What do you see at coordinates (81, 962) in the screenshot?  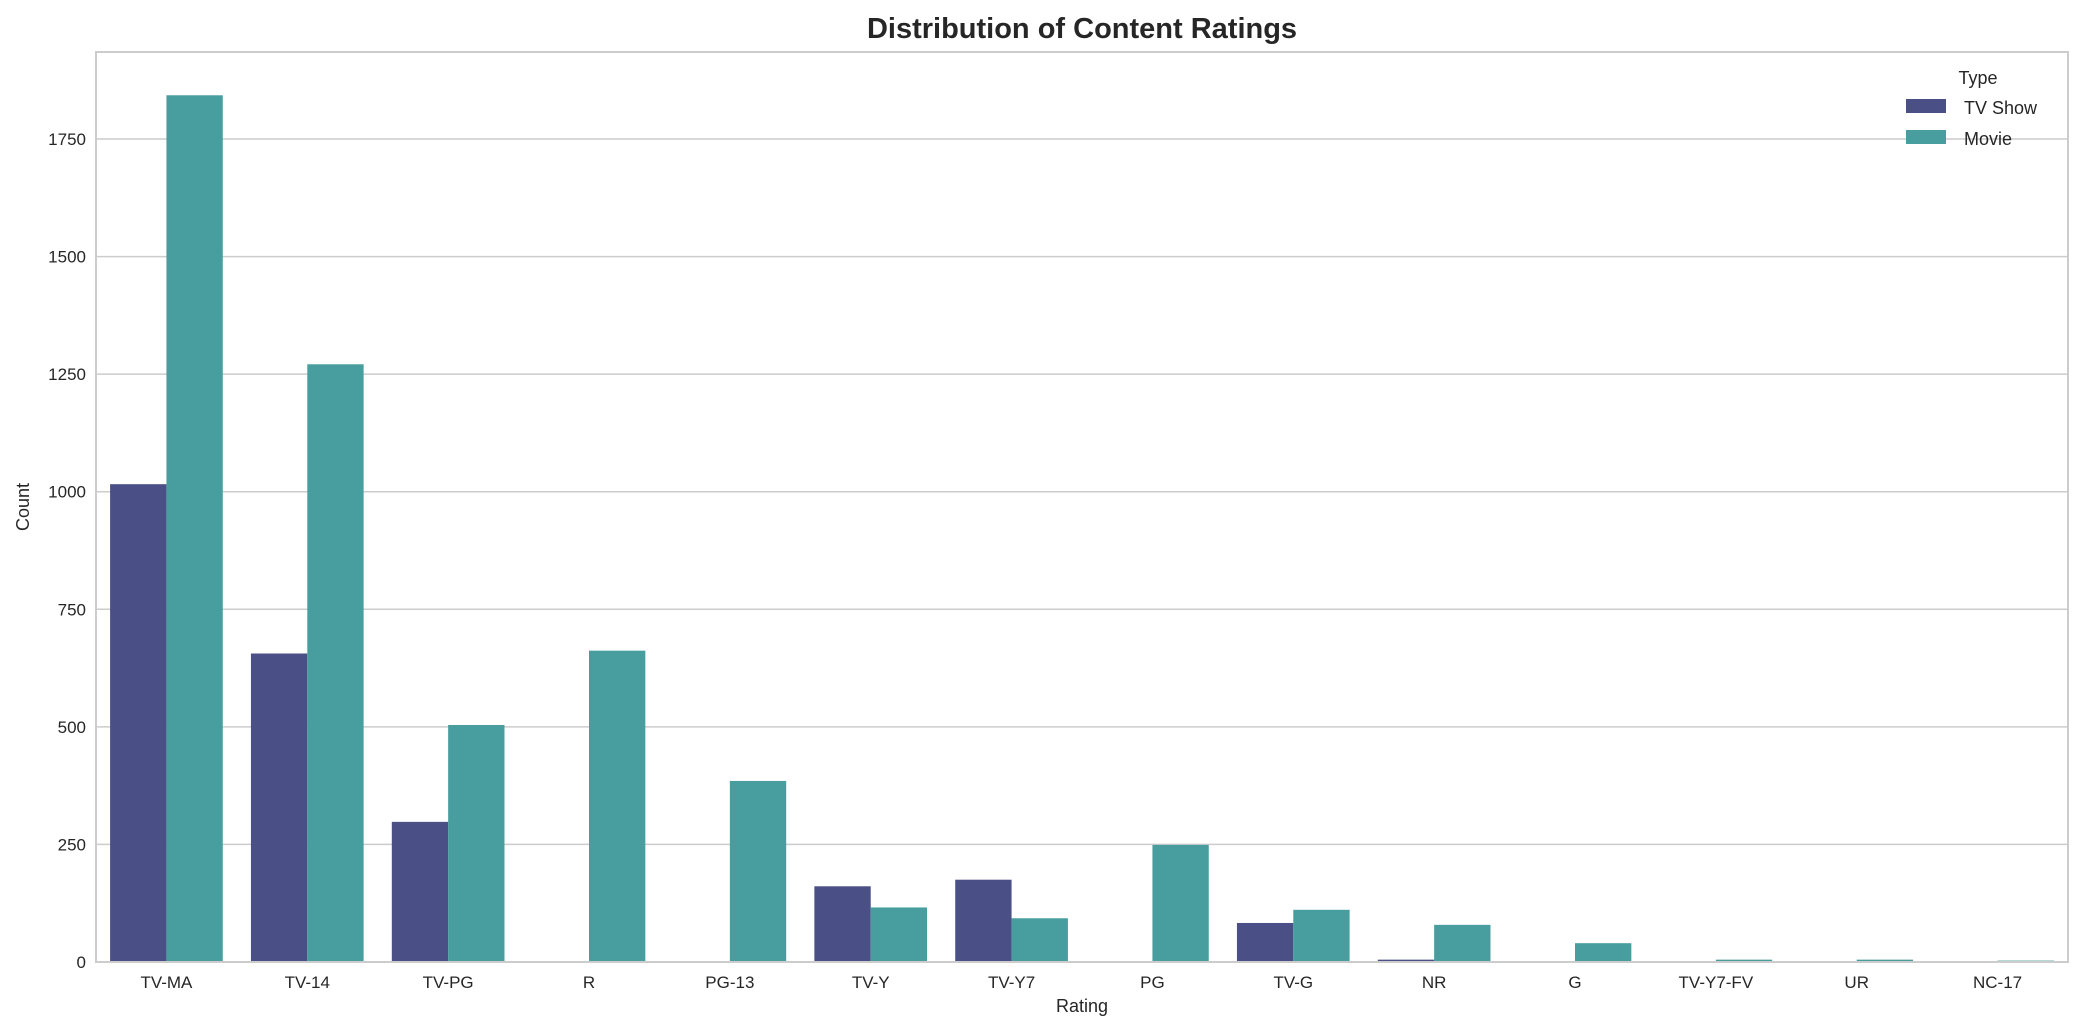 I see `y-tick-label: 0` at bounding box center [81, 962].